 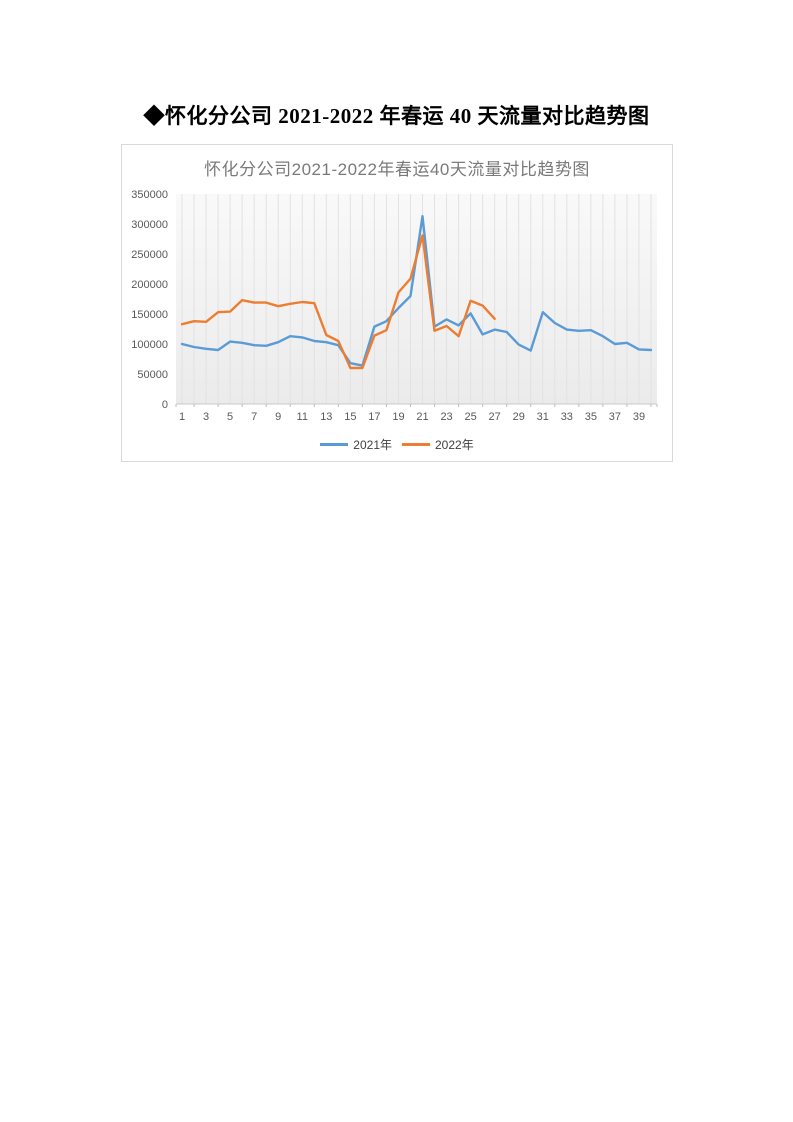 I want to click on svg-text: 29, so click(x=519, y=417).